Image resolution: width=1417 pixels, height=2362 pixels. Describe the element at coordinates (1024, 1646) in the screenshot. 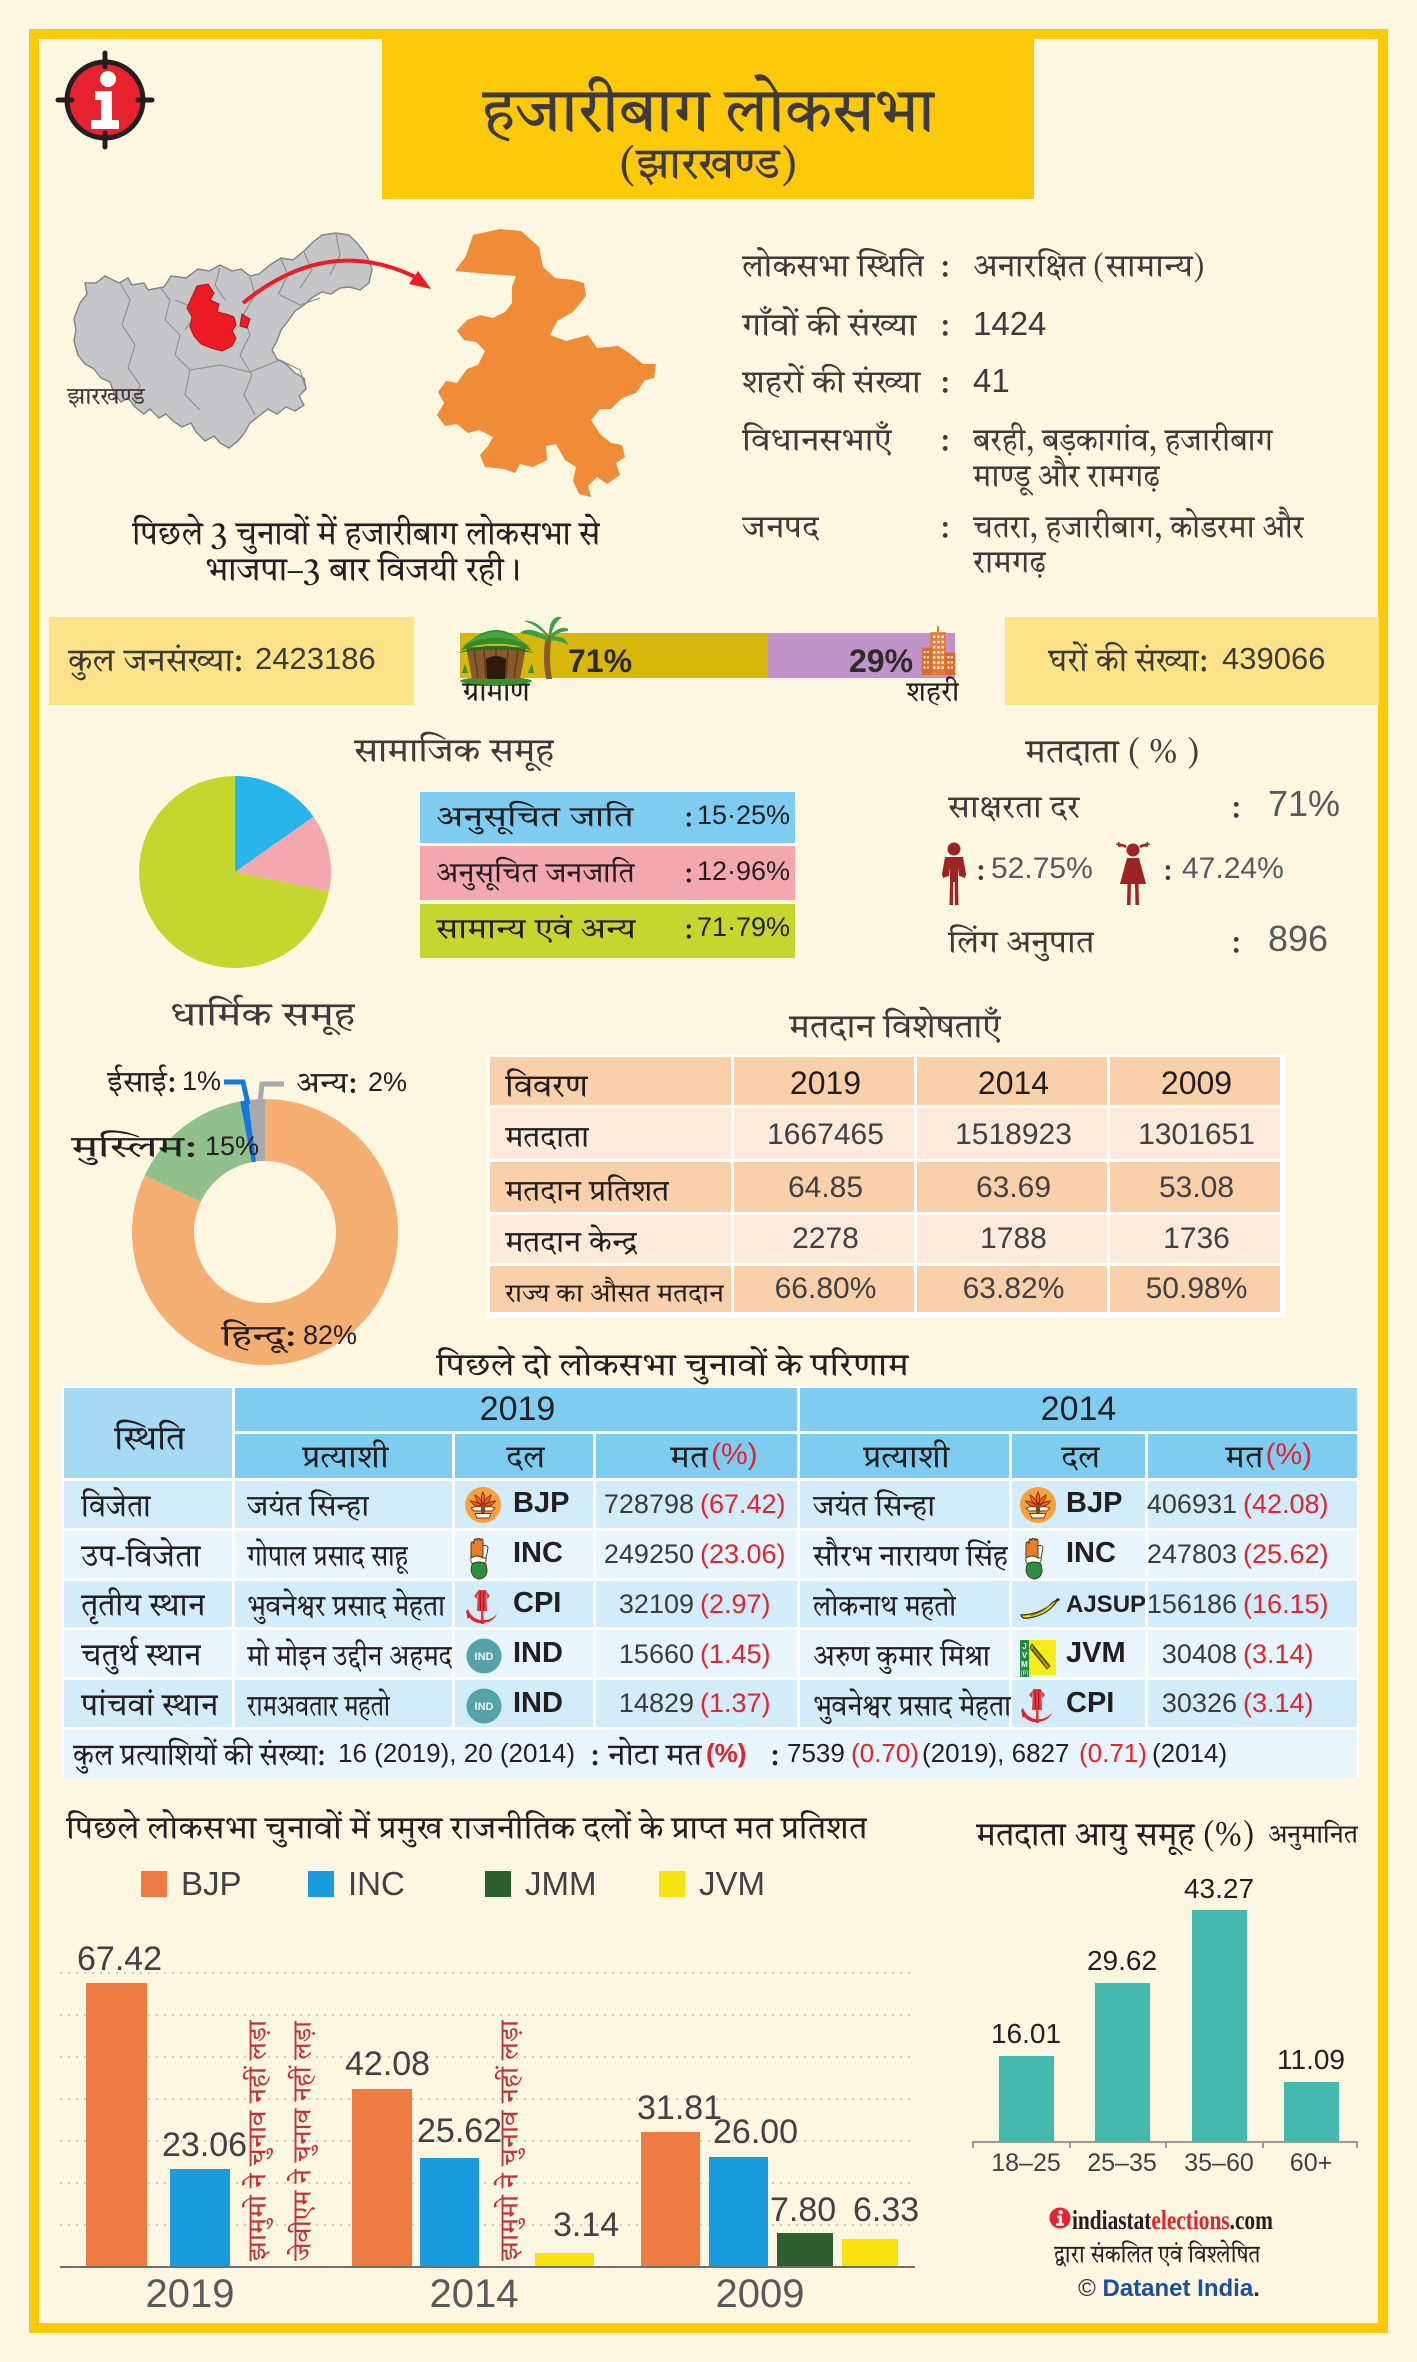

I see `svg-text: J` at that location.